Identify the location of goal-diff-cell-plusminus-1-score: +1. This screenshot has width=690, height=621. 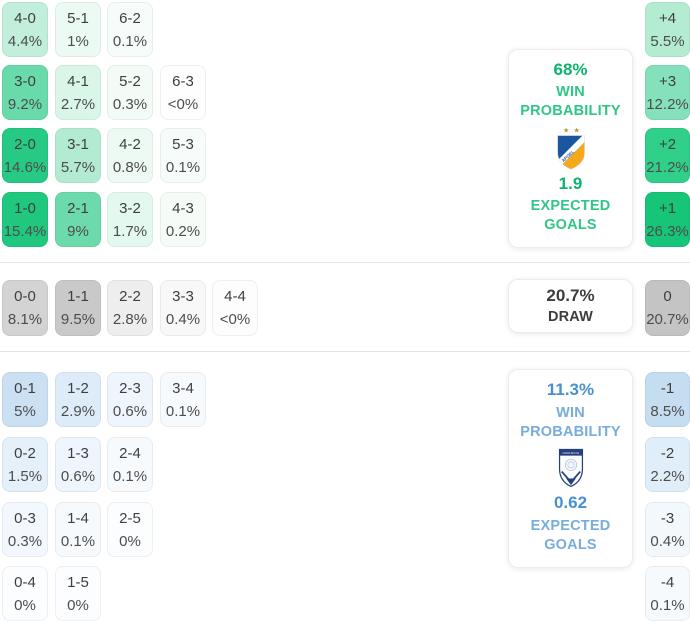
(667, 208).